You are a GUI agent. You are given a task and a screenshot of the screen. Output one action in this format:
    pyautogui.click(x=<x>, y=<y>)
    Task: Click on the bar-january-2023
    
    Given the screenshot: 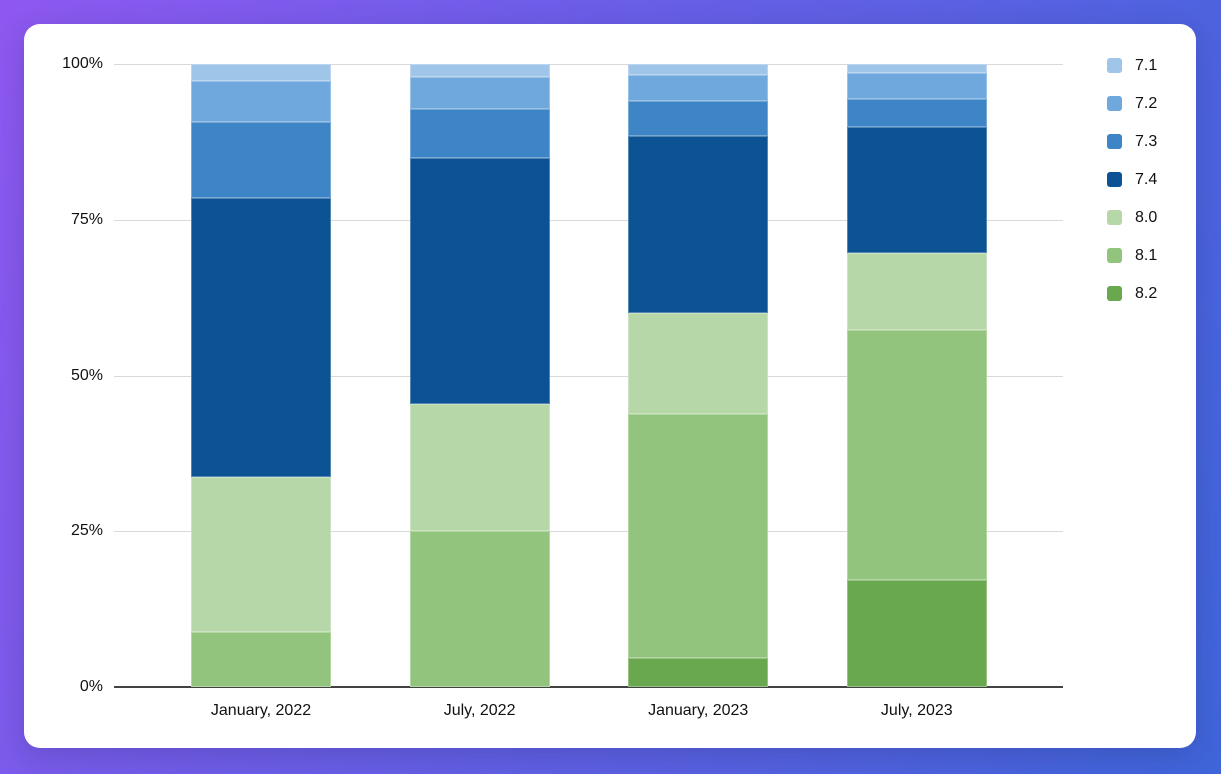 What is the action you would take?
    pyautogui.click(x=698, y=375)
    